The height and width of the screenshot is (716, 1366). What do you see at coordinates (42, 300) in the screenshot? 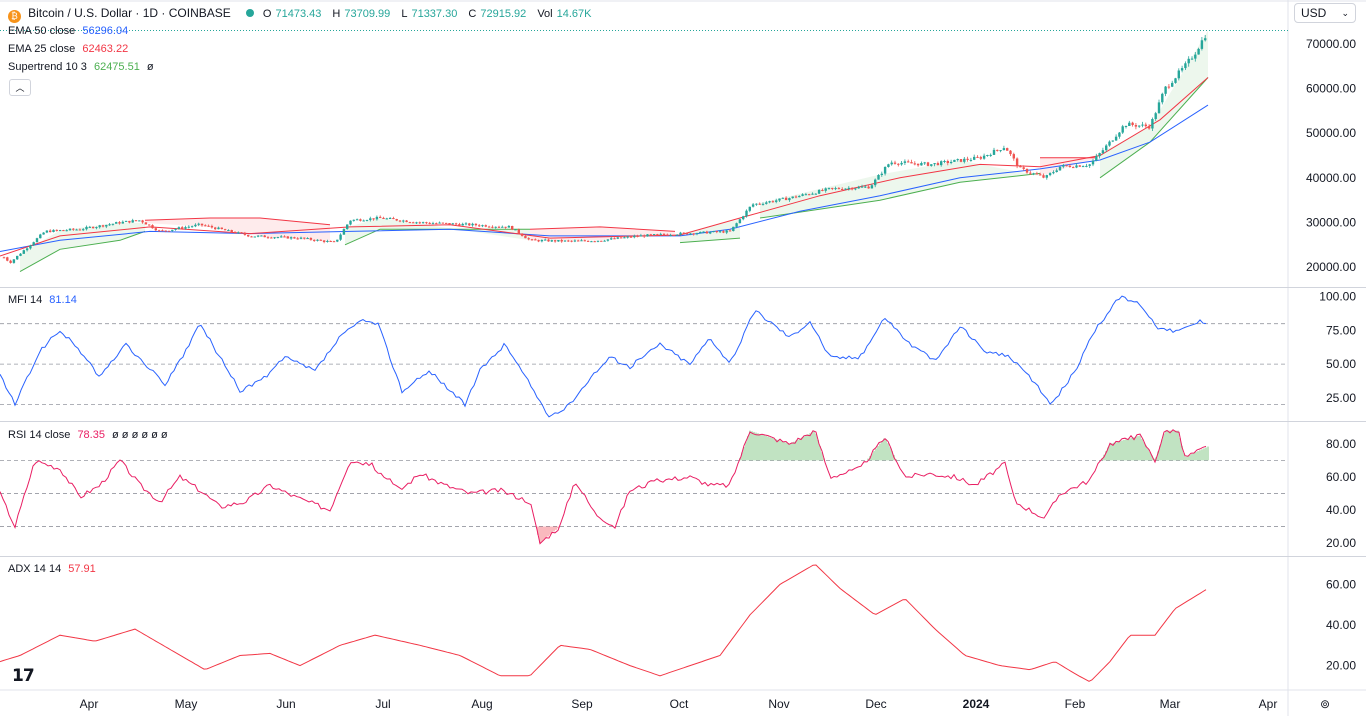
I see `legend-mfi: MFI 14 81.14` at bounding box center [42, 300].